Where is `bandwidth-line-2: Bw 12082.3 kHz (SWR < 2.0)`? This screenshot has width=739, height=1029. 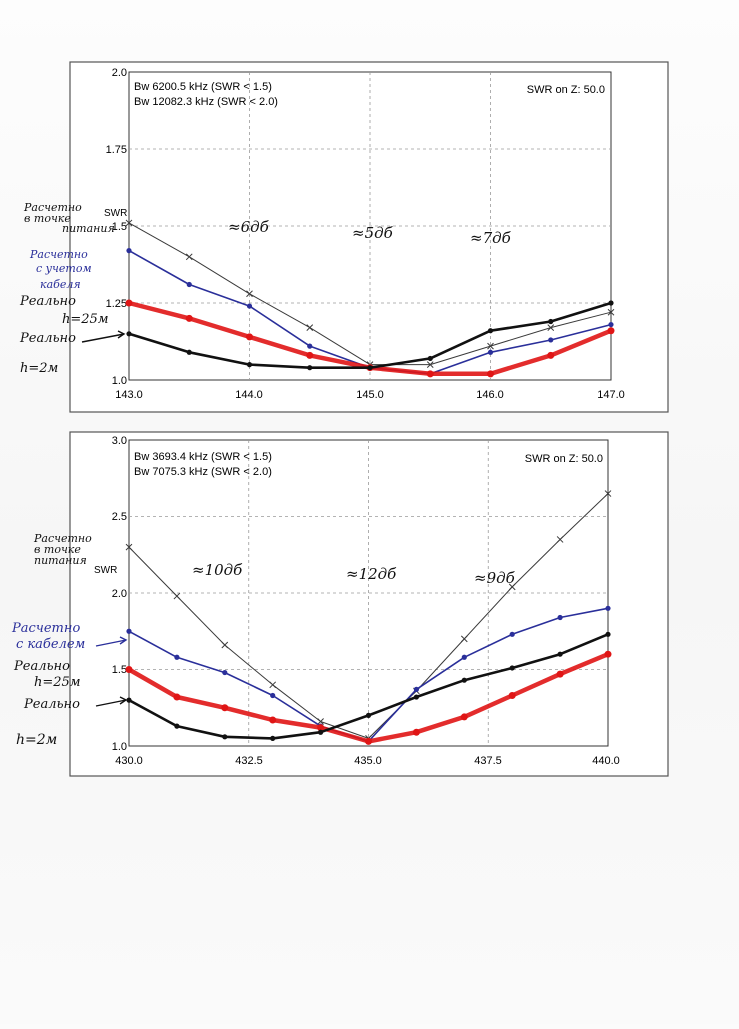 bandwidth-line-2: Bw 12082.3 kHz (SWR < 2.0) is located at coordinates (206, 102).